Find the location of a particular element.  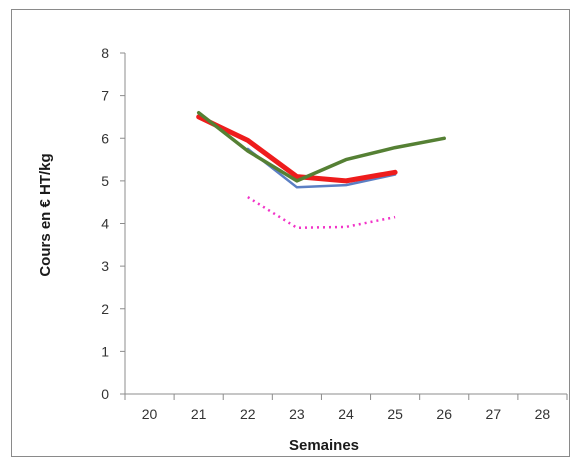

series-lines is located at coordinates (321, 170).